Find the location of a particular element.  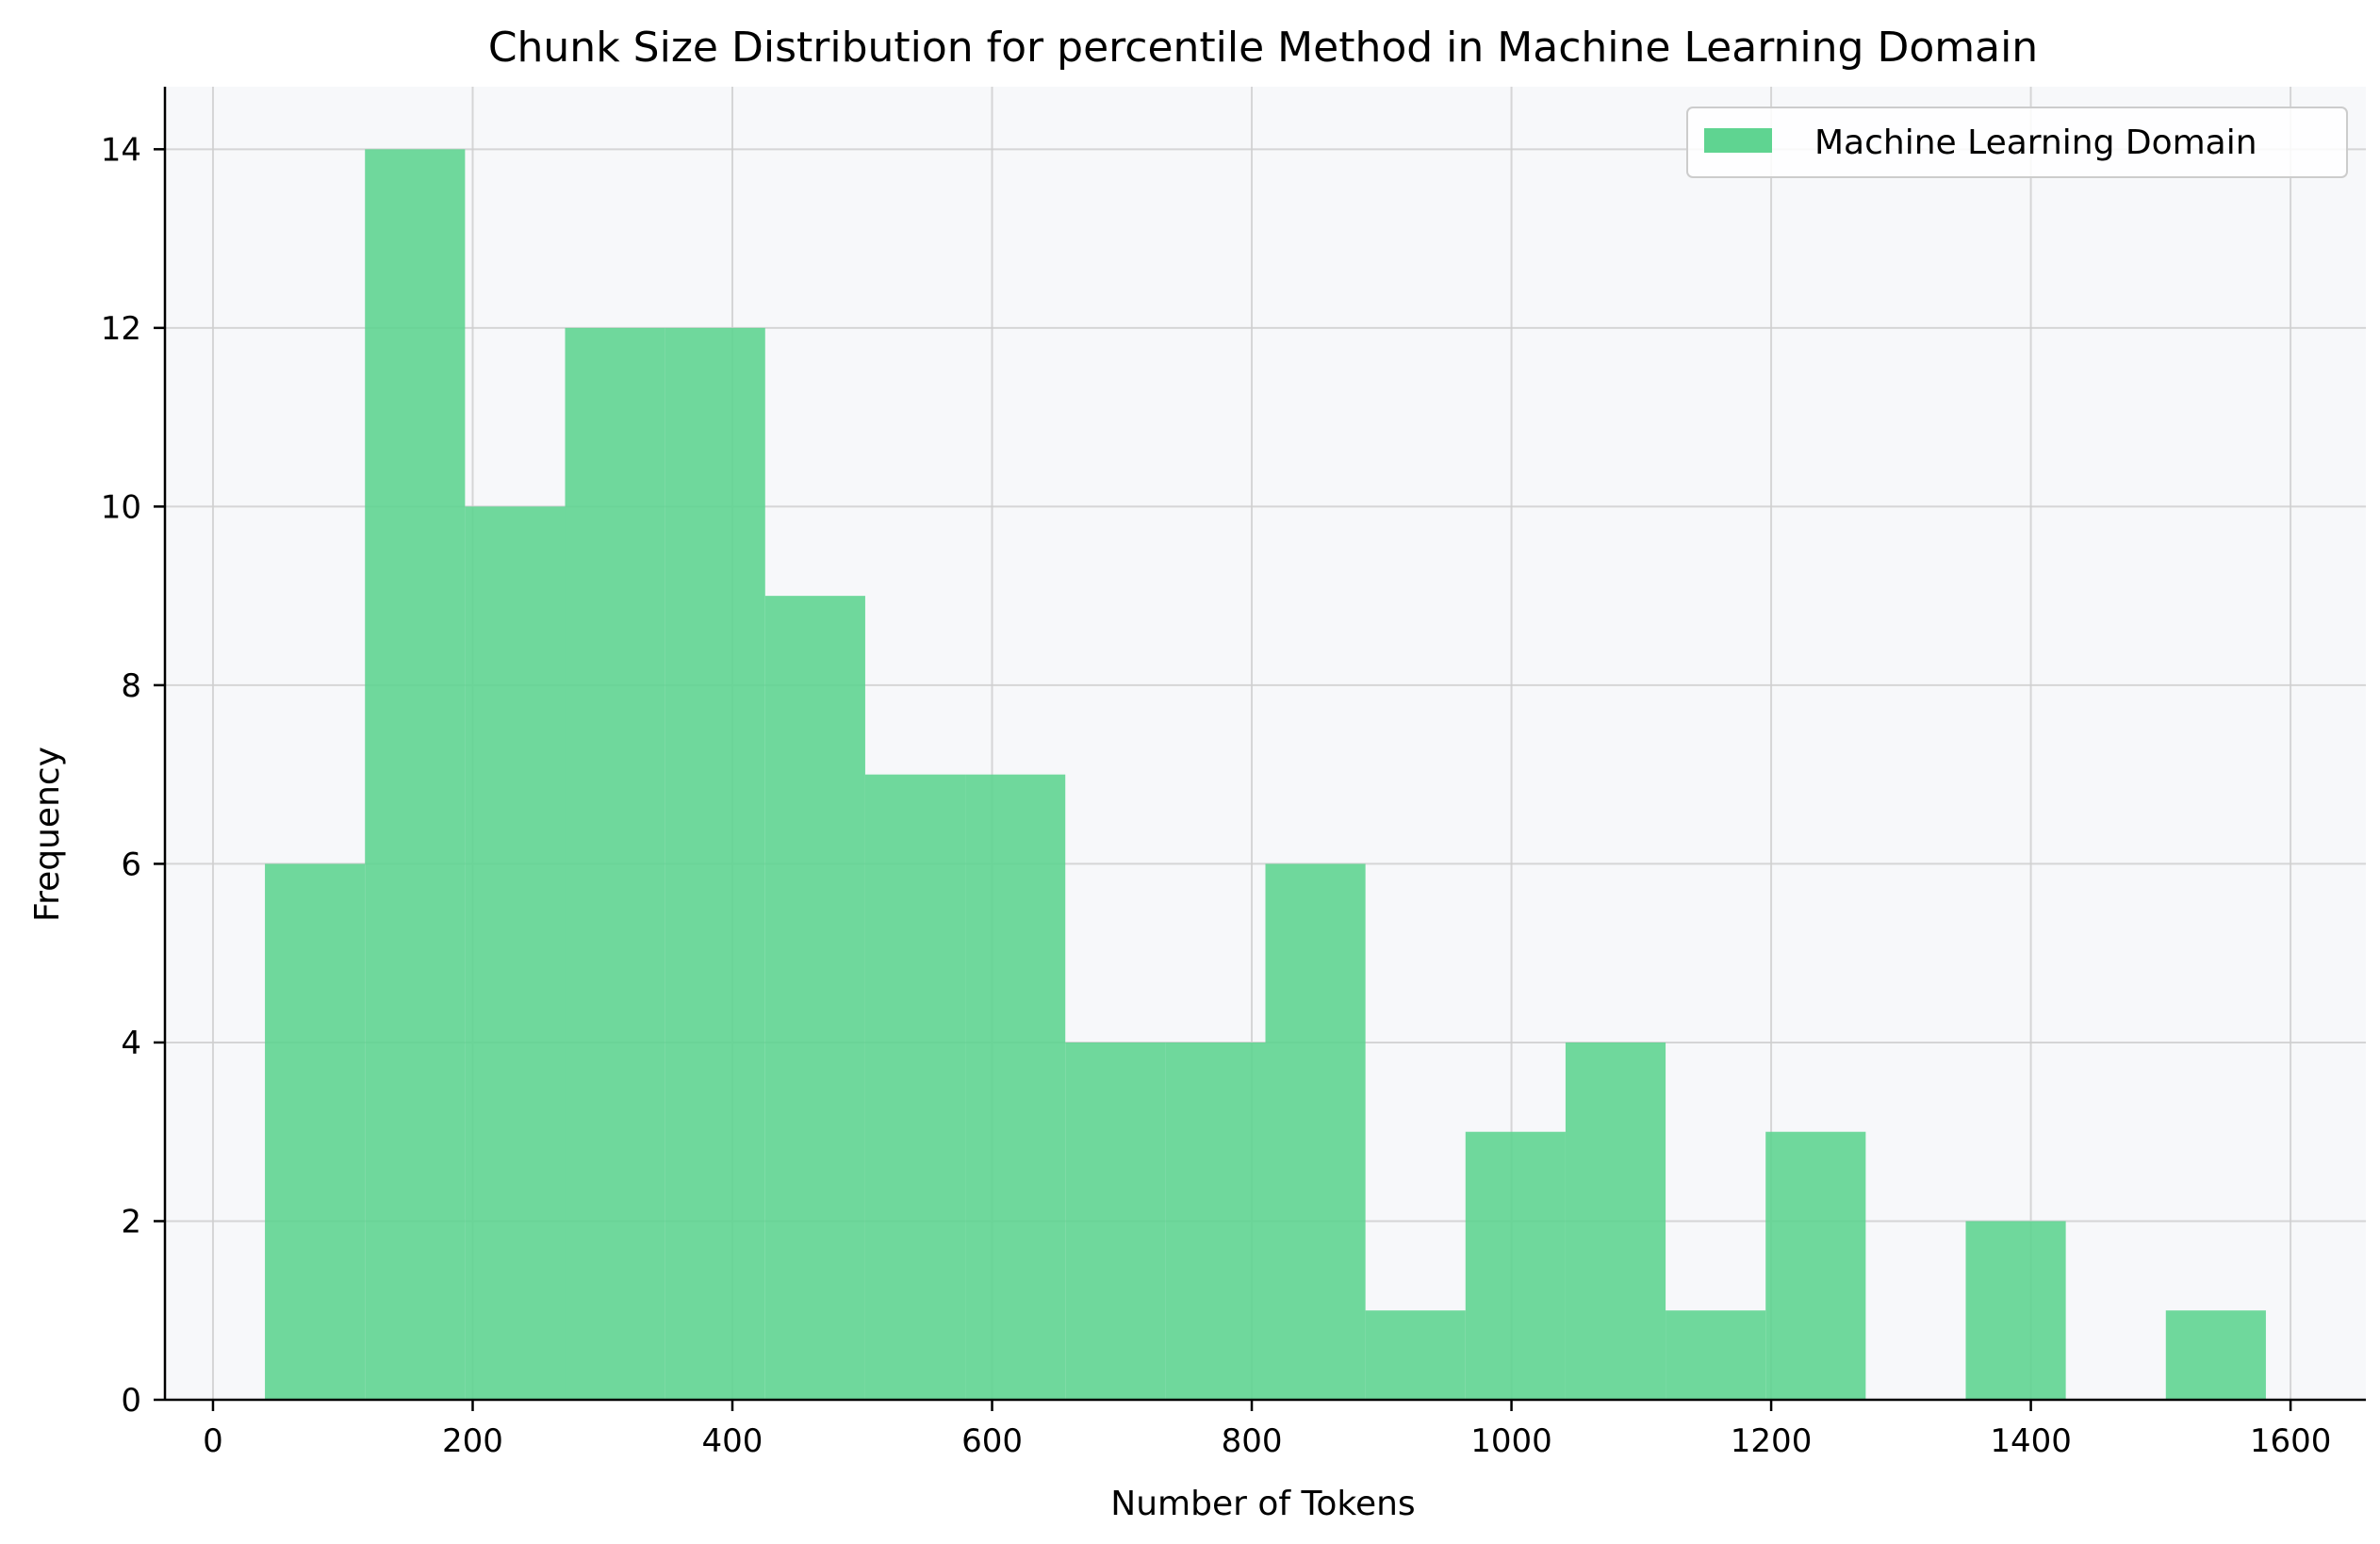

x-tick-label: 1400 is located at coordinates (2031, 1441).